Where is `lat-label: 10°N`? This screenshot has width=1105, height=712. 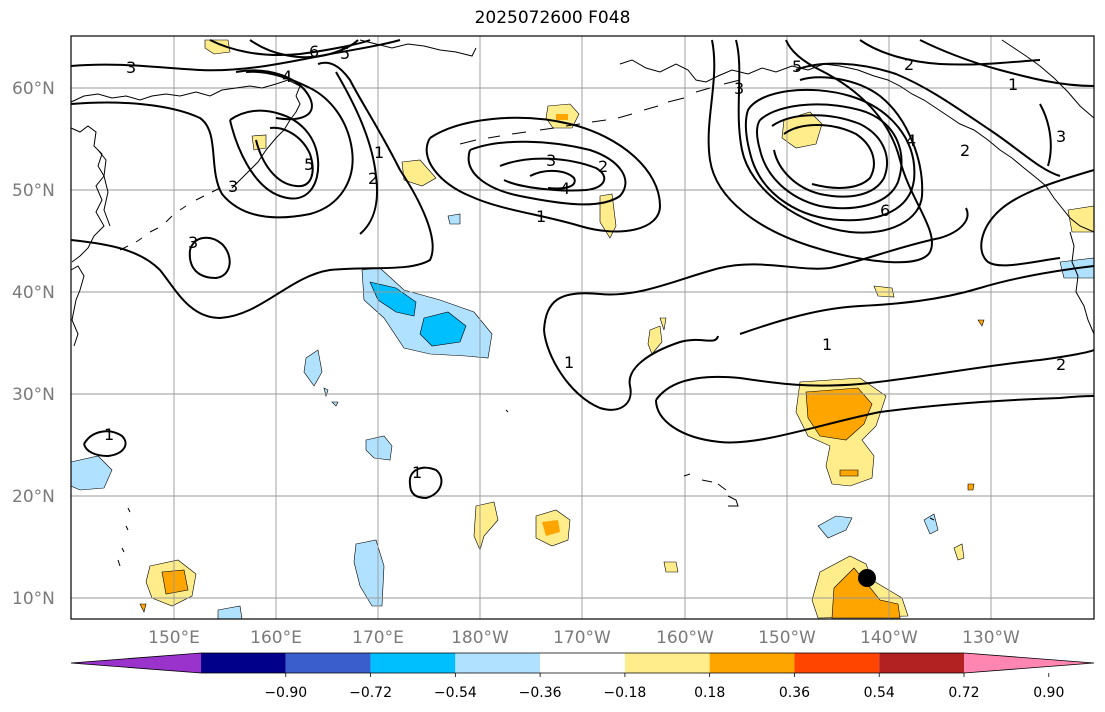
lat-label: 10°N is located at coordinates (33, 599).